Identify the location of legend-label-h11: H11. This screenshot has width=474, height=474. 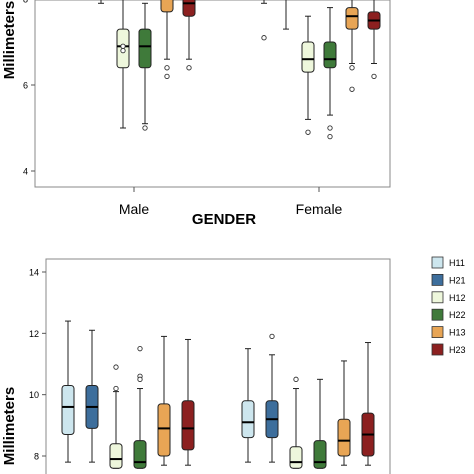
(457, 263).